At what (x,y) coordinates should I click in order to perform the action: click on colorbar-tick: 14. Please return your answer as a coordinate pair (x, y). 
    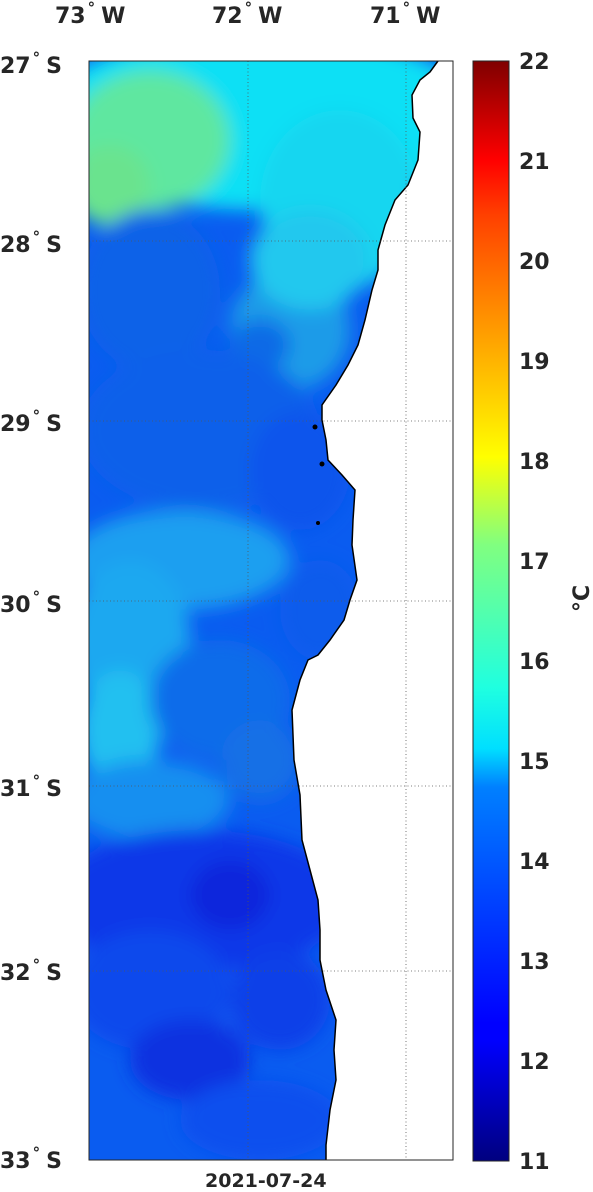
    Looking at the image, I should click on (534, 862).